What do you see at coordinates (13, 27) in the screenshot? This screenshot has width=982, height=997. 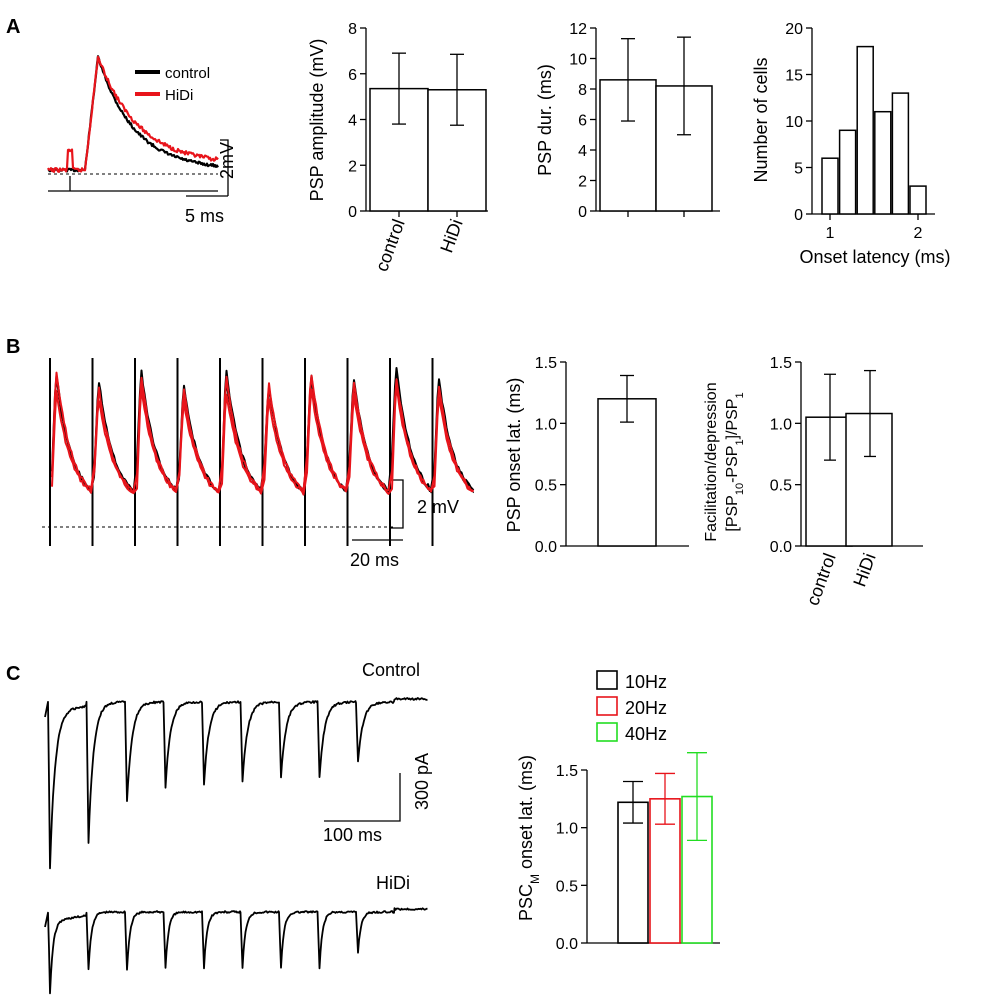 I see `panel-label-a: A` at bounding box center [13, 27].